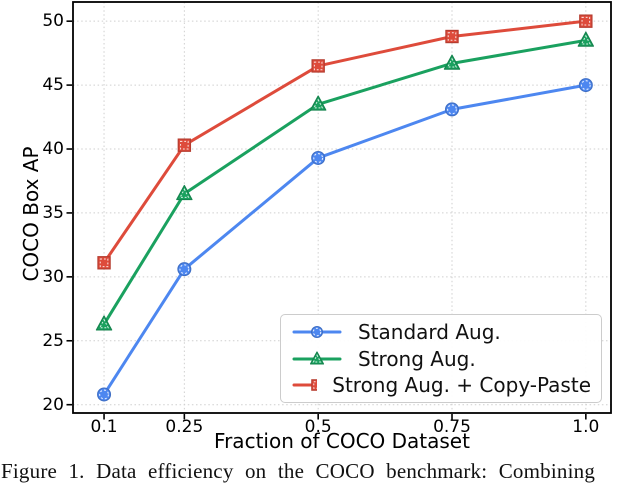 The height and width of the screenshot is (486, 640). I want to click on y-tick-label: 20, so click(53, 404).